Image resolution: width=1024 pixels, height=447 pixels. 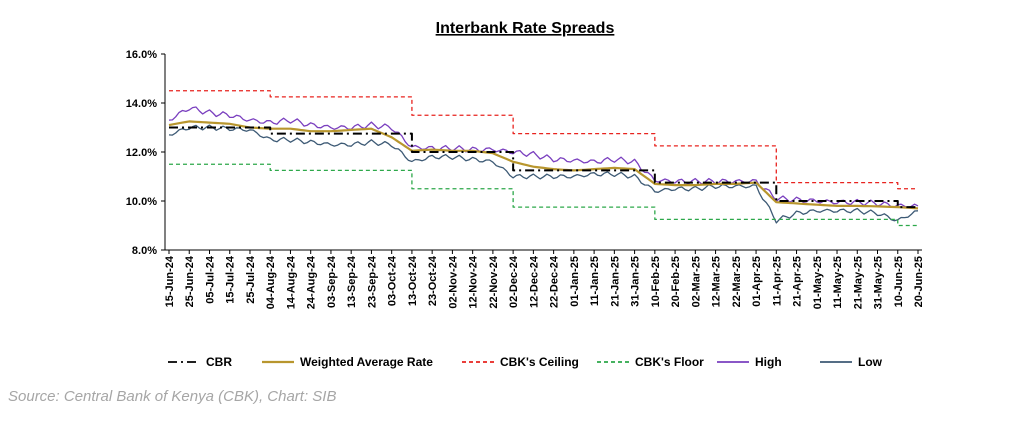 What do you see at coordinates (251, 279) in the screenshot?
I see `x-tick-label: 25-Jul-24` at bounding box center [251, 279].